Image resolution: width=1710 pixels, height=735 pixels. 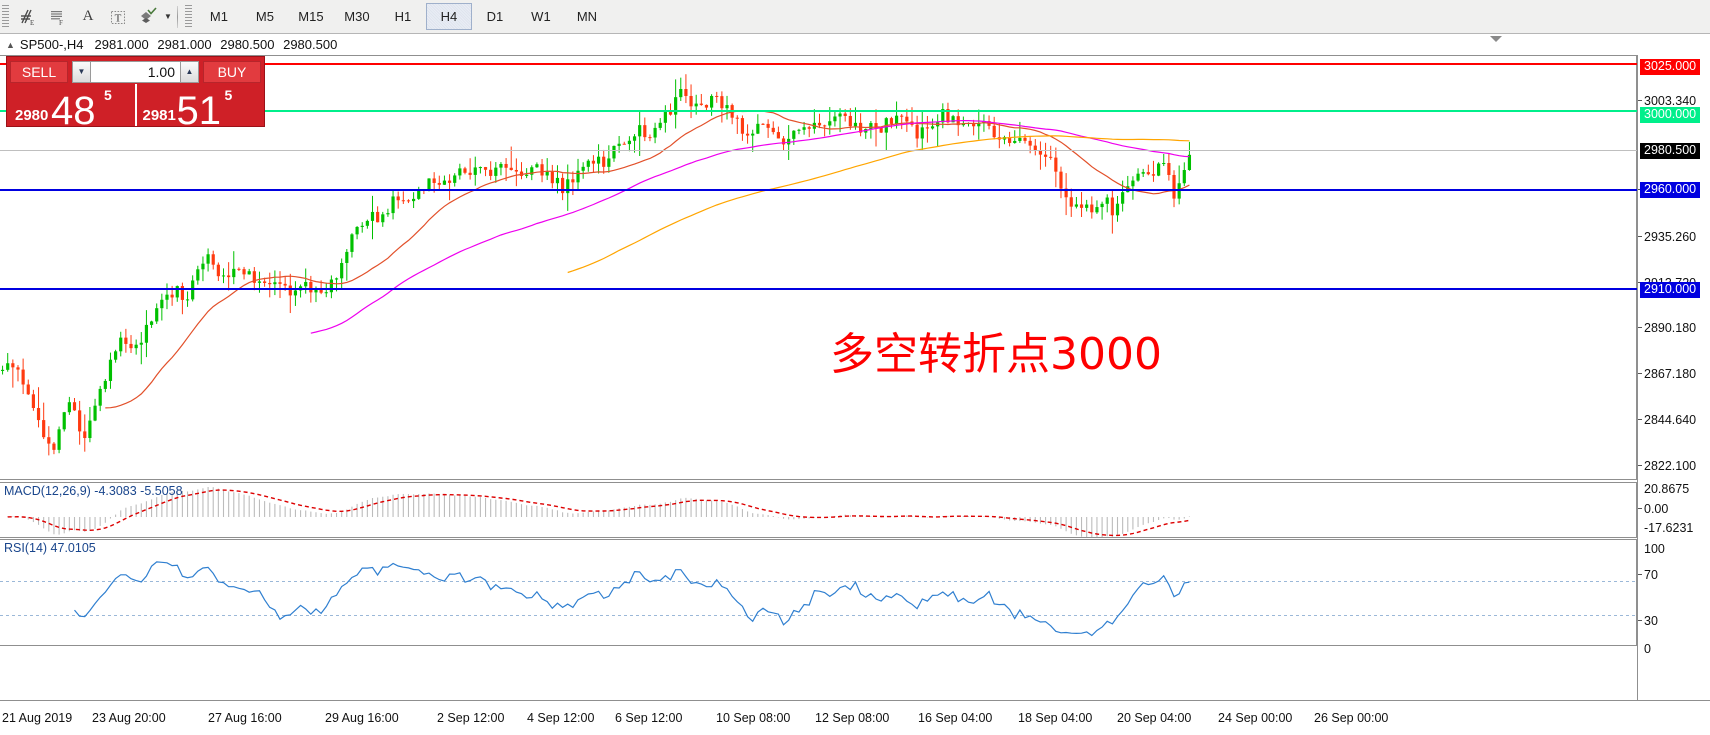 What do you see at coordinates (357, 16) in the screenshot?
I see `timeframe-m30: M30` at bounding box center [357, 16].